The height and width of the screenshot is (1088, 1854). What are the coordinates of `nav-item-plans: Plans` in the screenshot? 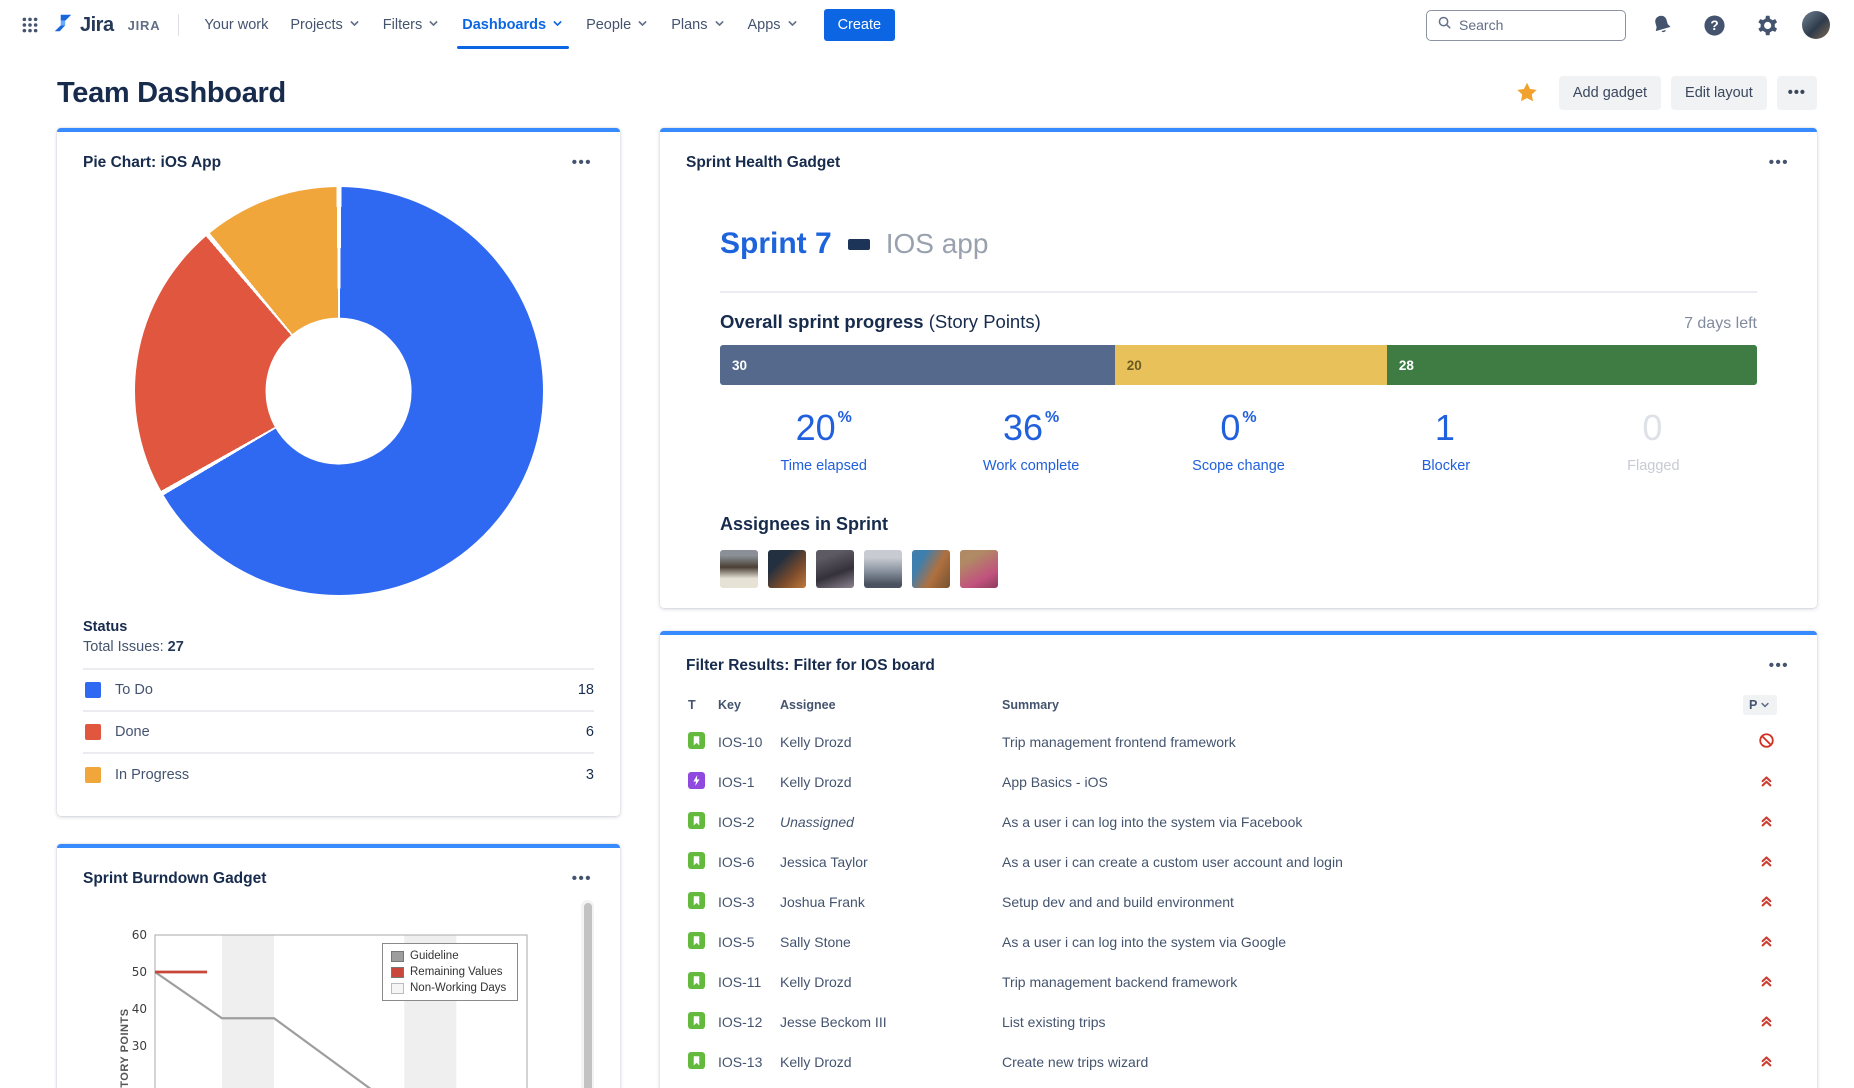 It's located at (698, 25).